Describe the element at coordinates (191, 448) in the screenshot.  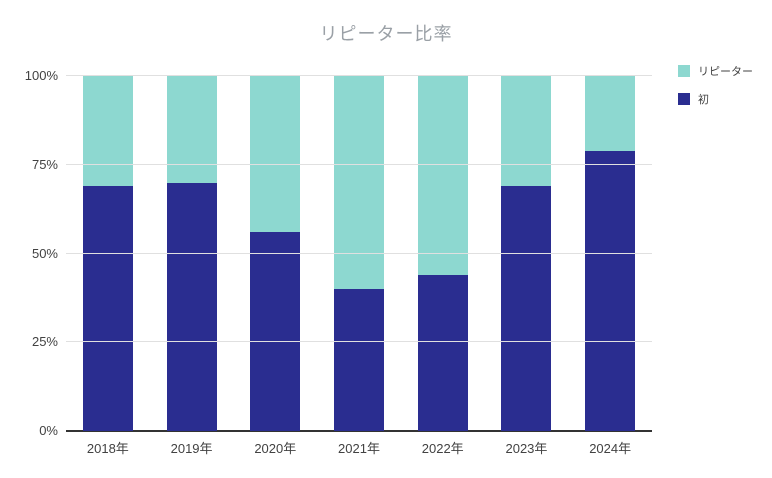
I see `x-axis-label: 2019年` at that location.